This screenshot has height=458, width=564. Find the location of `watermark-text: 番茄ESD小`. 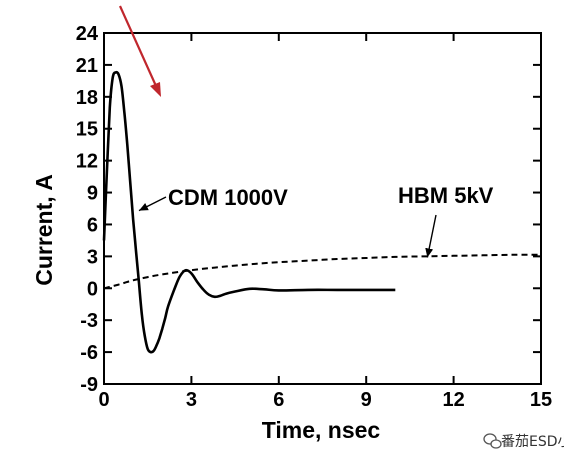

watermark-text: 番茄ESD小 is located at coordinates (532, 441).